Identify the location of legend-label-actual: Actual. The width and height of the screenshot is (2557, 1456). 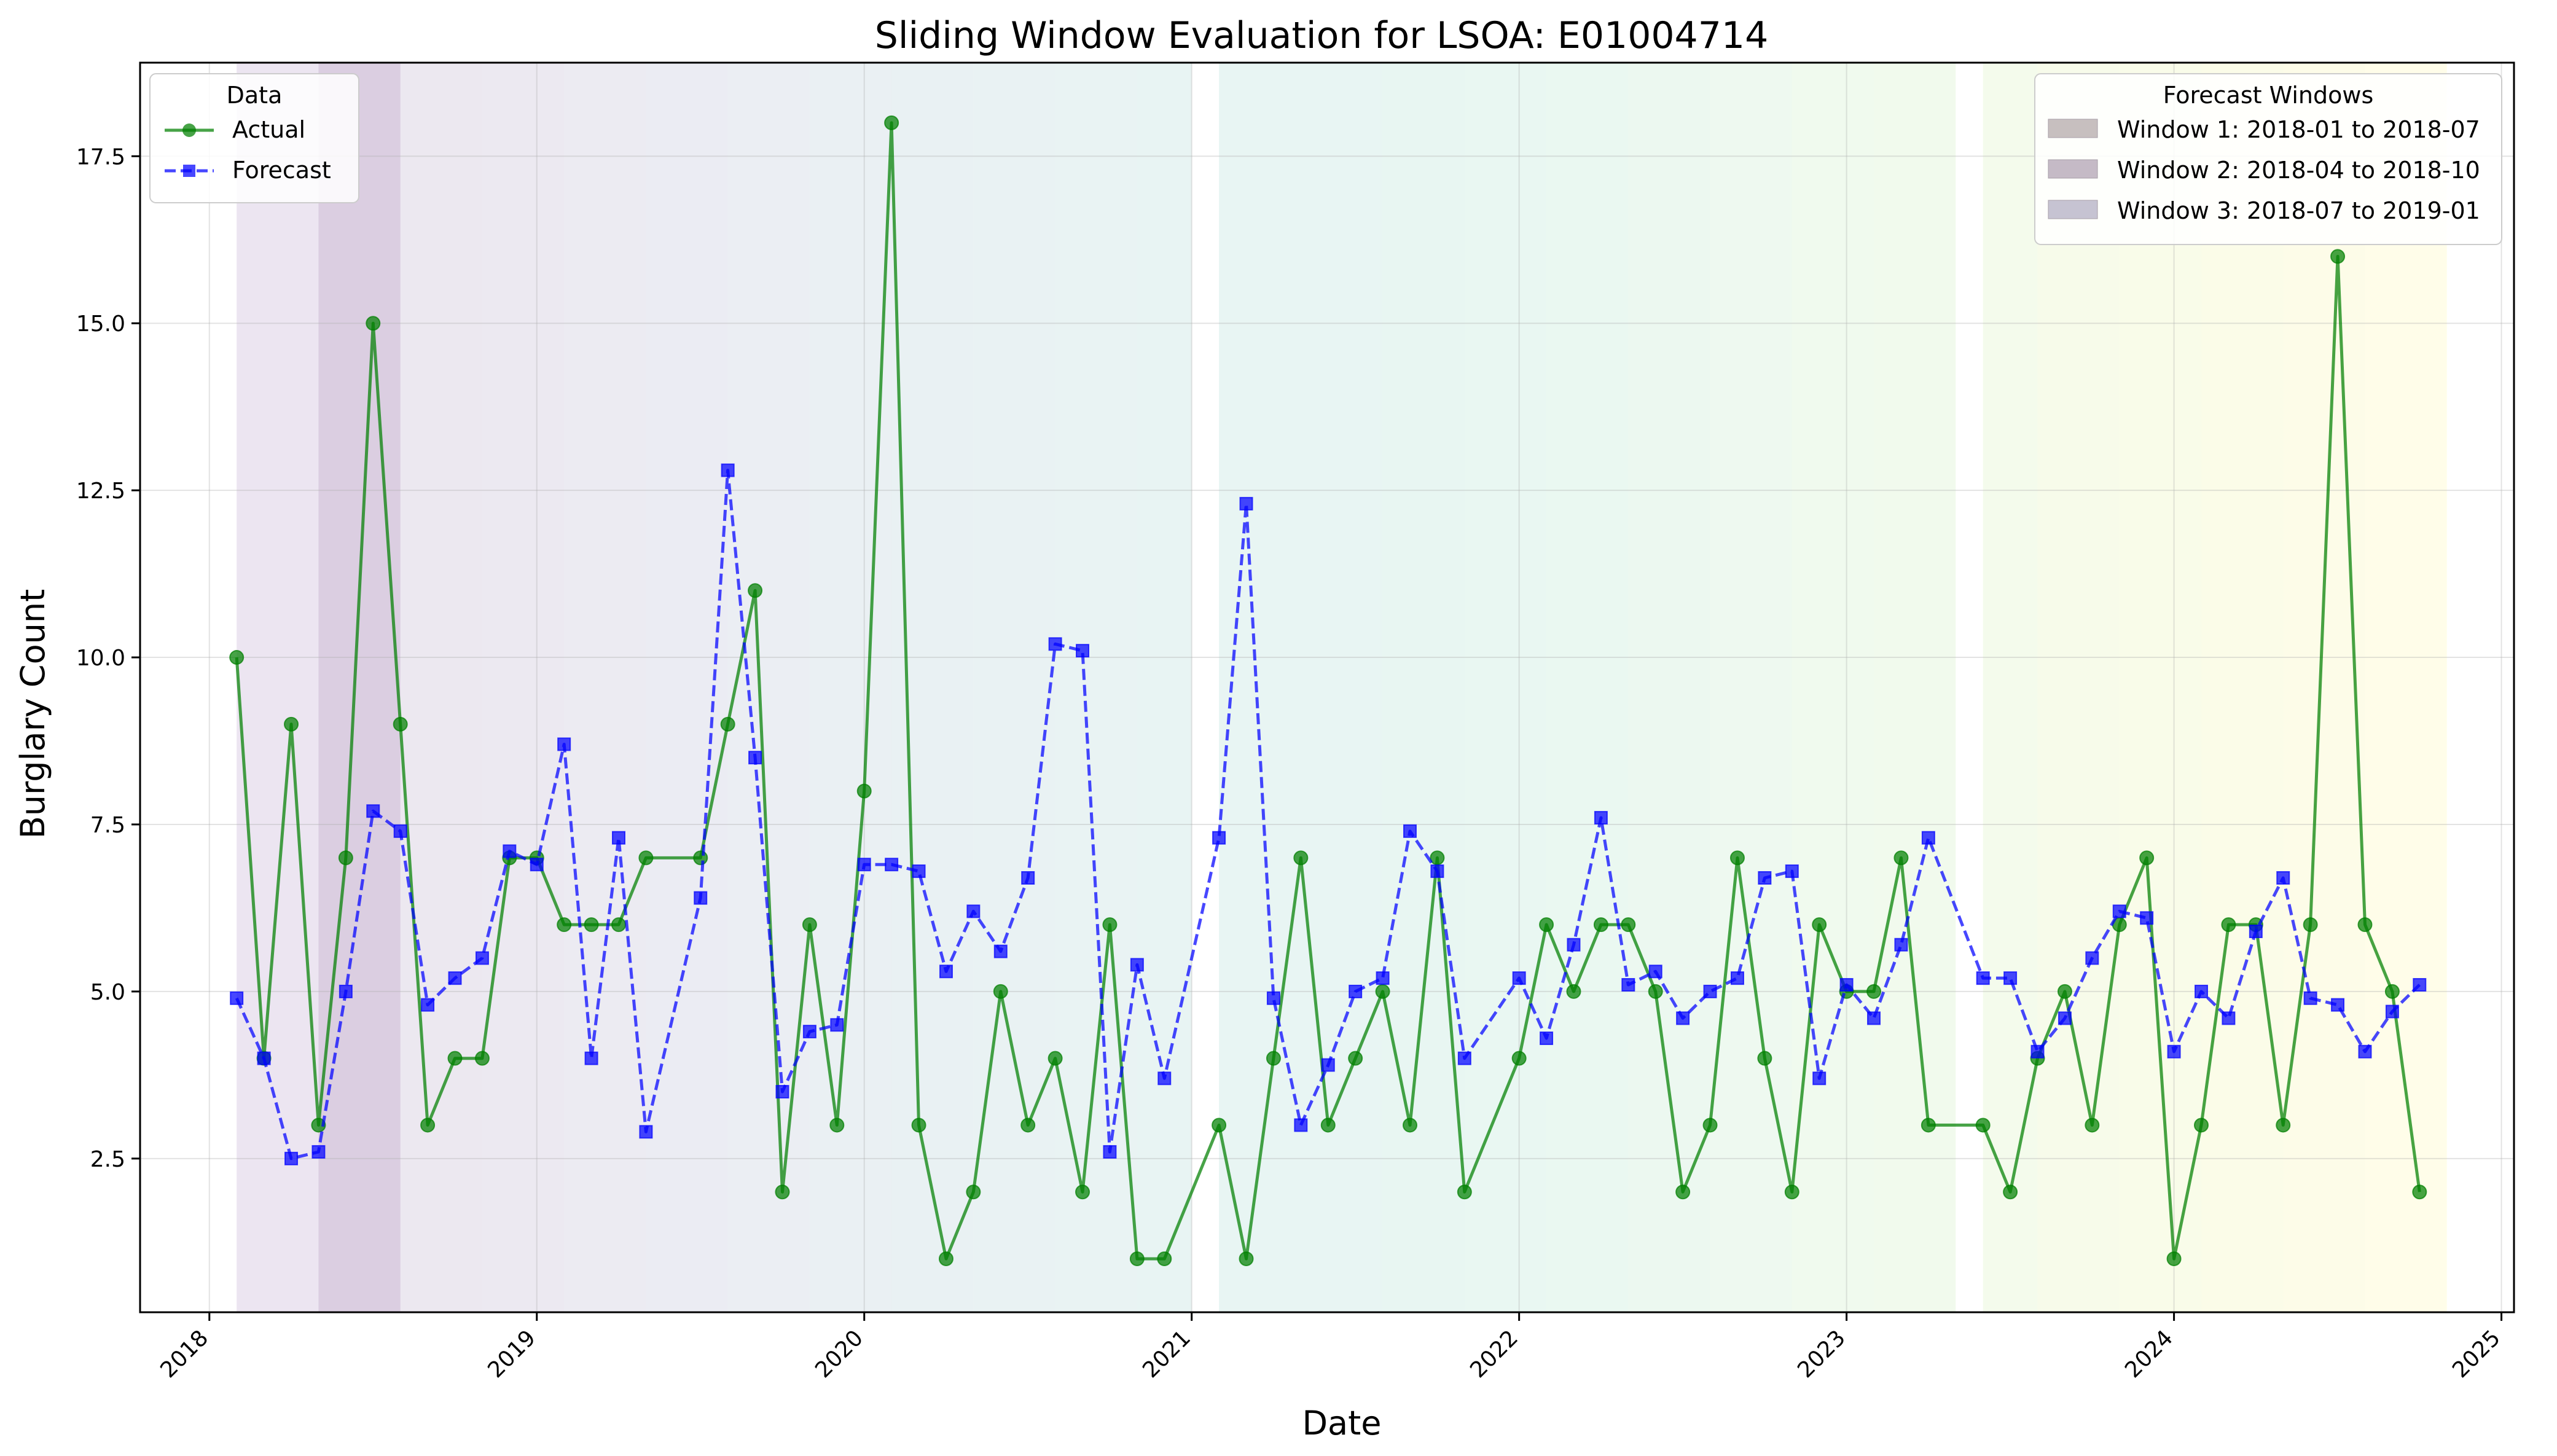
(268, 129).